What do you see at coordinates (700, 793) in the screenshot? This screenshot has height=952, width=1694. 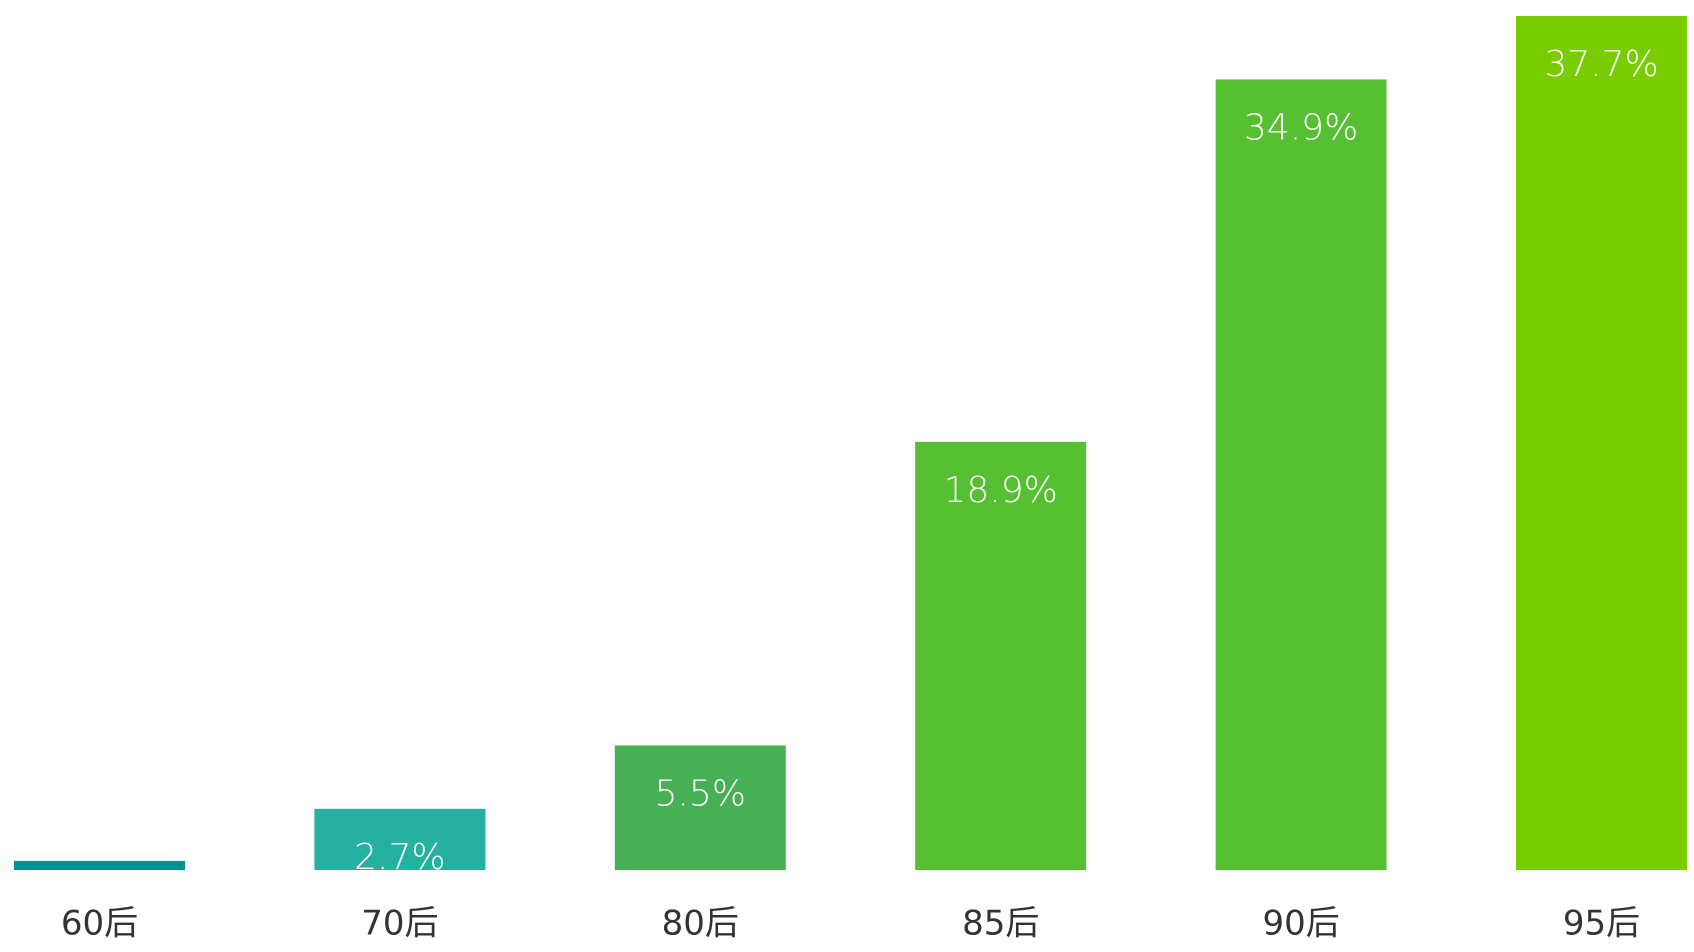 I see `value-label: 5.5%` at bounding box center [700, 793].